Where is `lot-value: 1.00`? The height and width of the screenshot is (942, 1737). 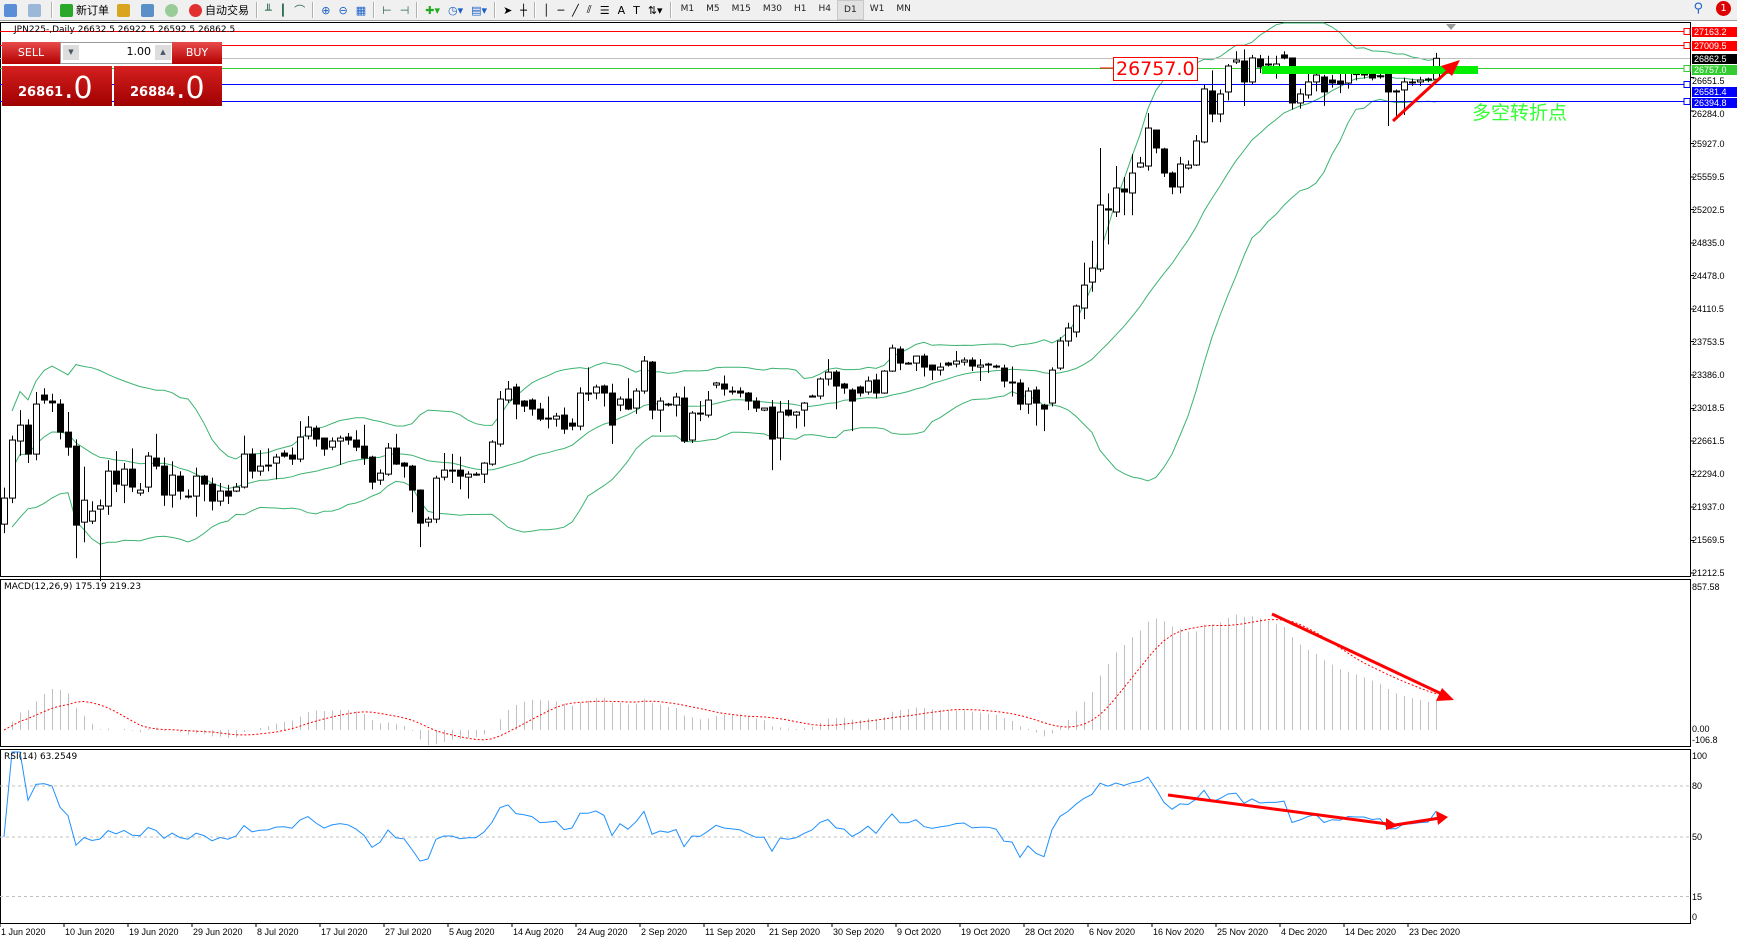
lot-value: 1.00 is located at coordinates (139, 51).